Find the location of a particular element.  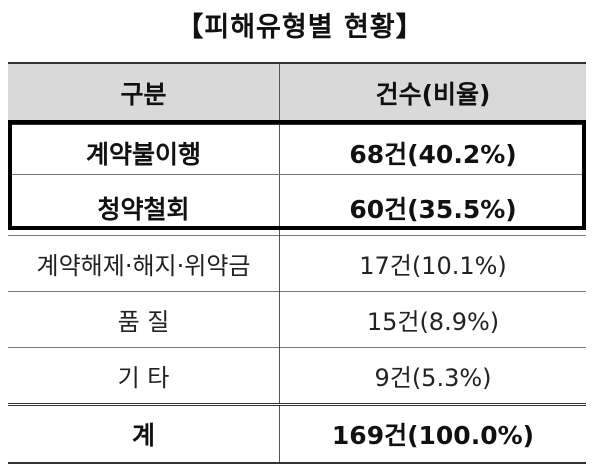

row-category: 품 질 is located at coordinates (144, 319).